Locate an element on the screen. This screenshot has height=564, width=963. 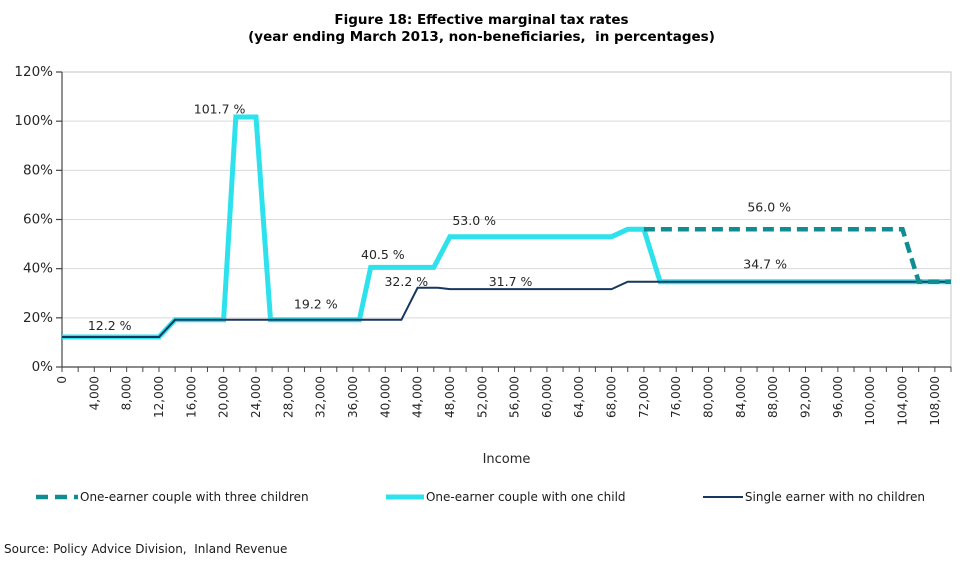
x-axis-tick-label: 84,000 is located at coordinates (741, 397).